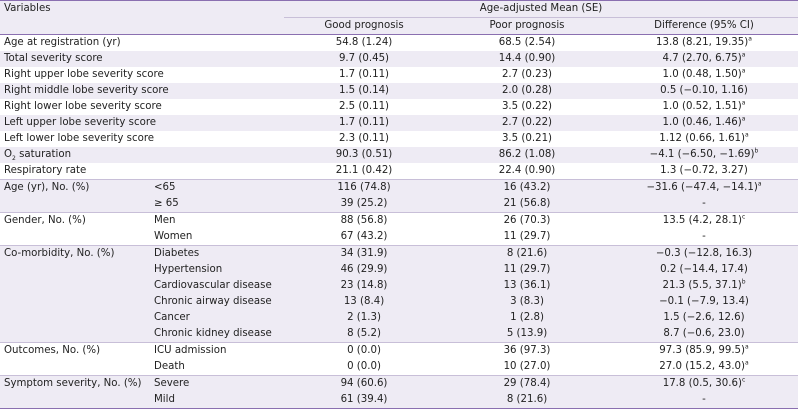 The image size is (798, 409). I want to click on cell-poor: 1 (2.8), so click(527, 318).